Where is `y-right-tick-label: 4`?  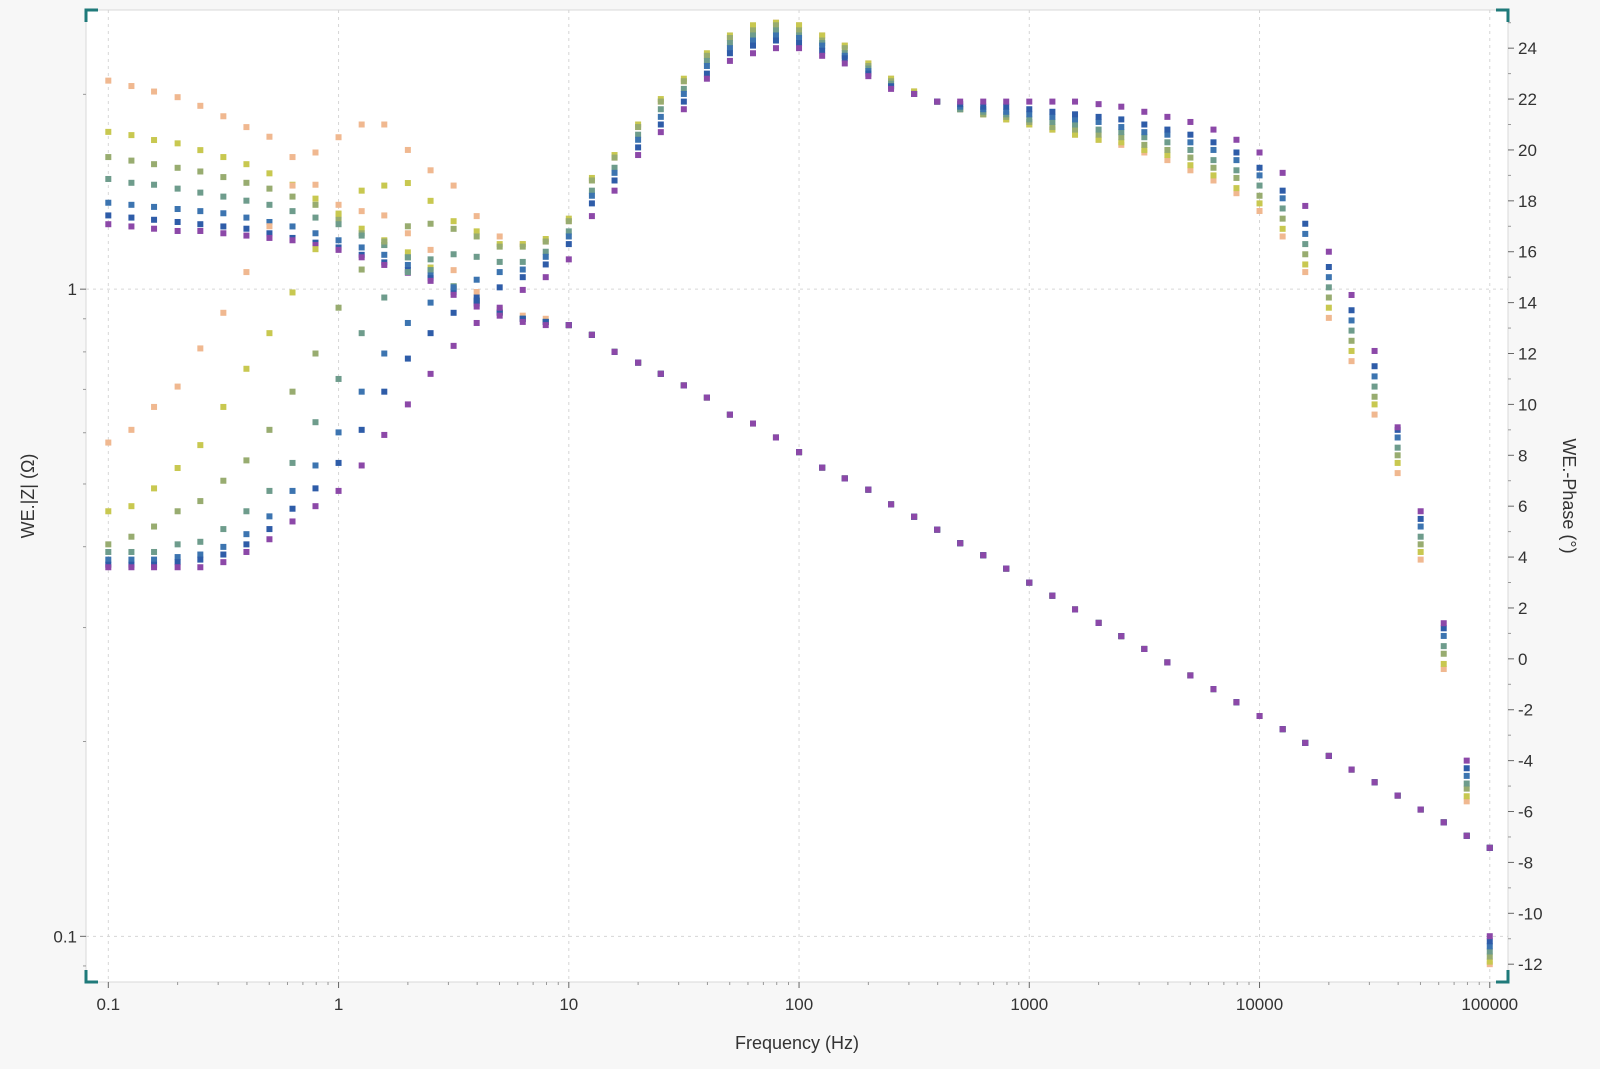 y-right-tick-label: 4 is located at coordinates (1522, 557).